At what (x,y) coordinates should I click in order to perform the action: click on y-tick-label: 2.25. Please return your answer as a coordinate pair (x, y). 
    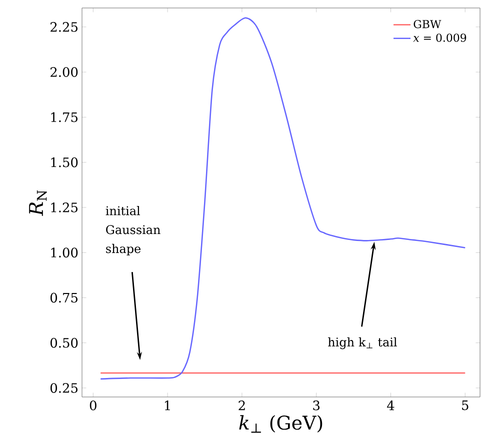
    Looking at the image, I should click on (64, 27).